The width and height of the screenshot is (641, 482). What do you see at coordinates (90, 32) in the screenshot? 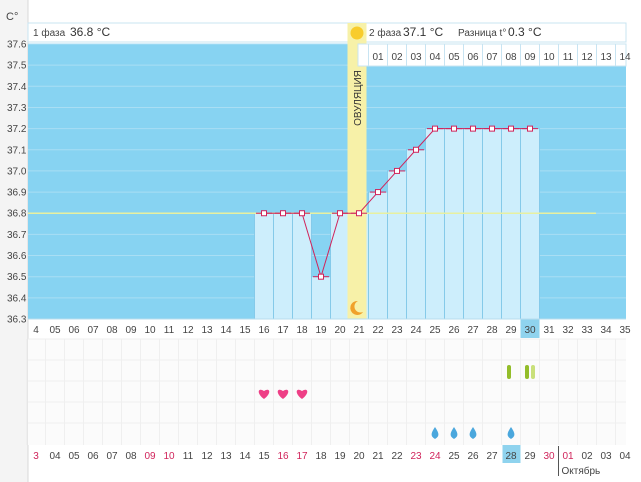
I see `phase1-temp: 36.8 °C` at bounding box center [90, 32].